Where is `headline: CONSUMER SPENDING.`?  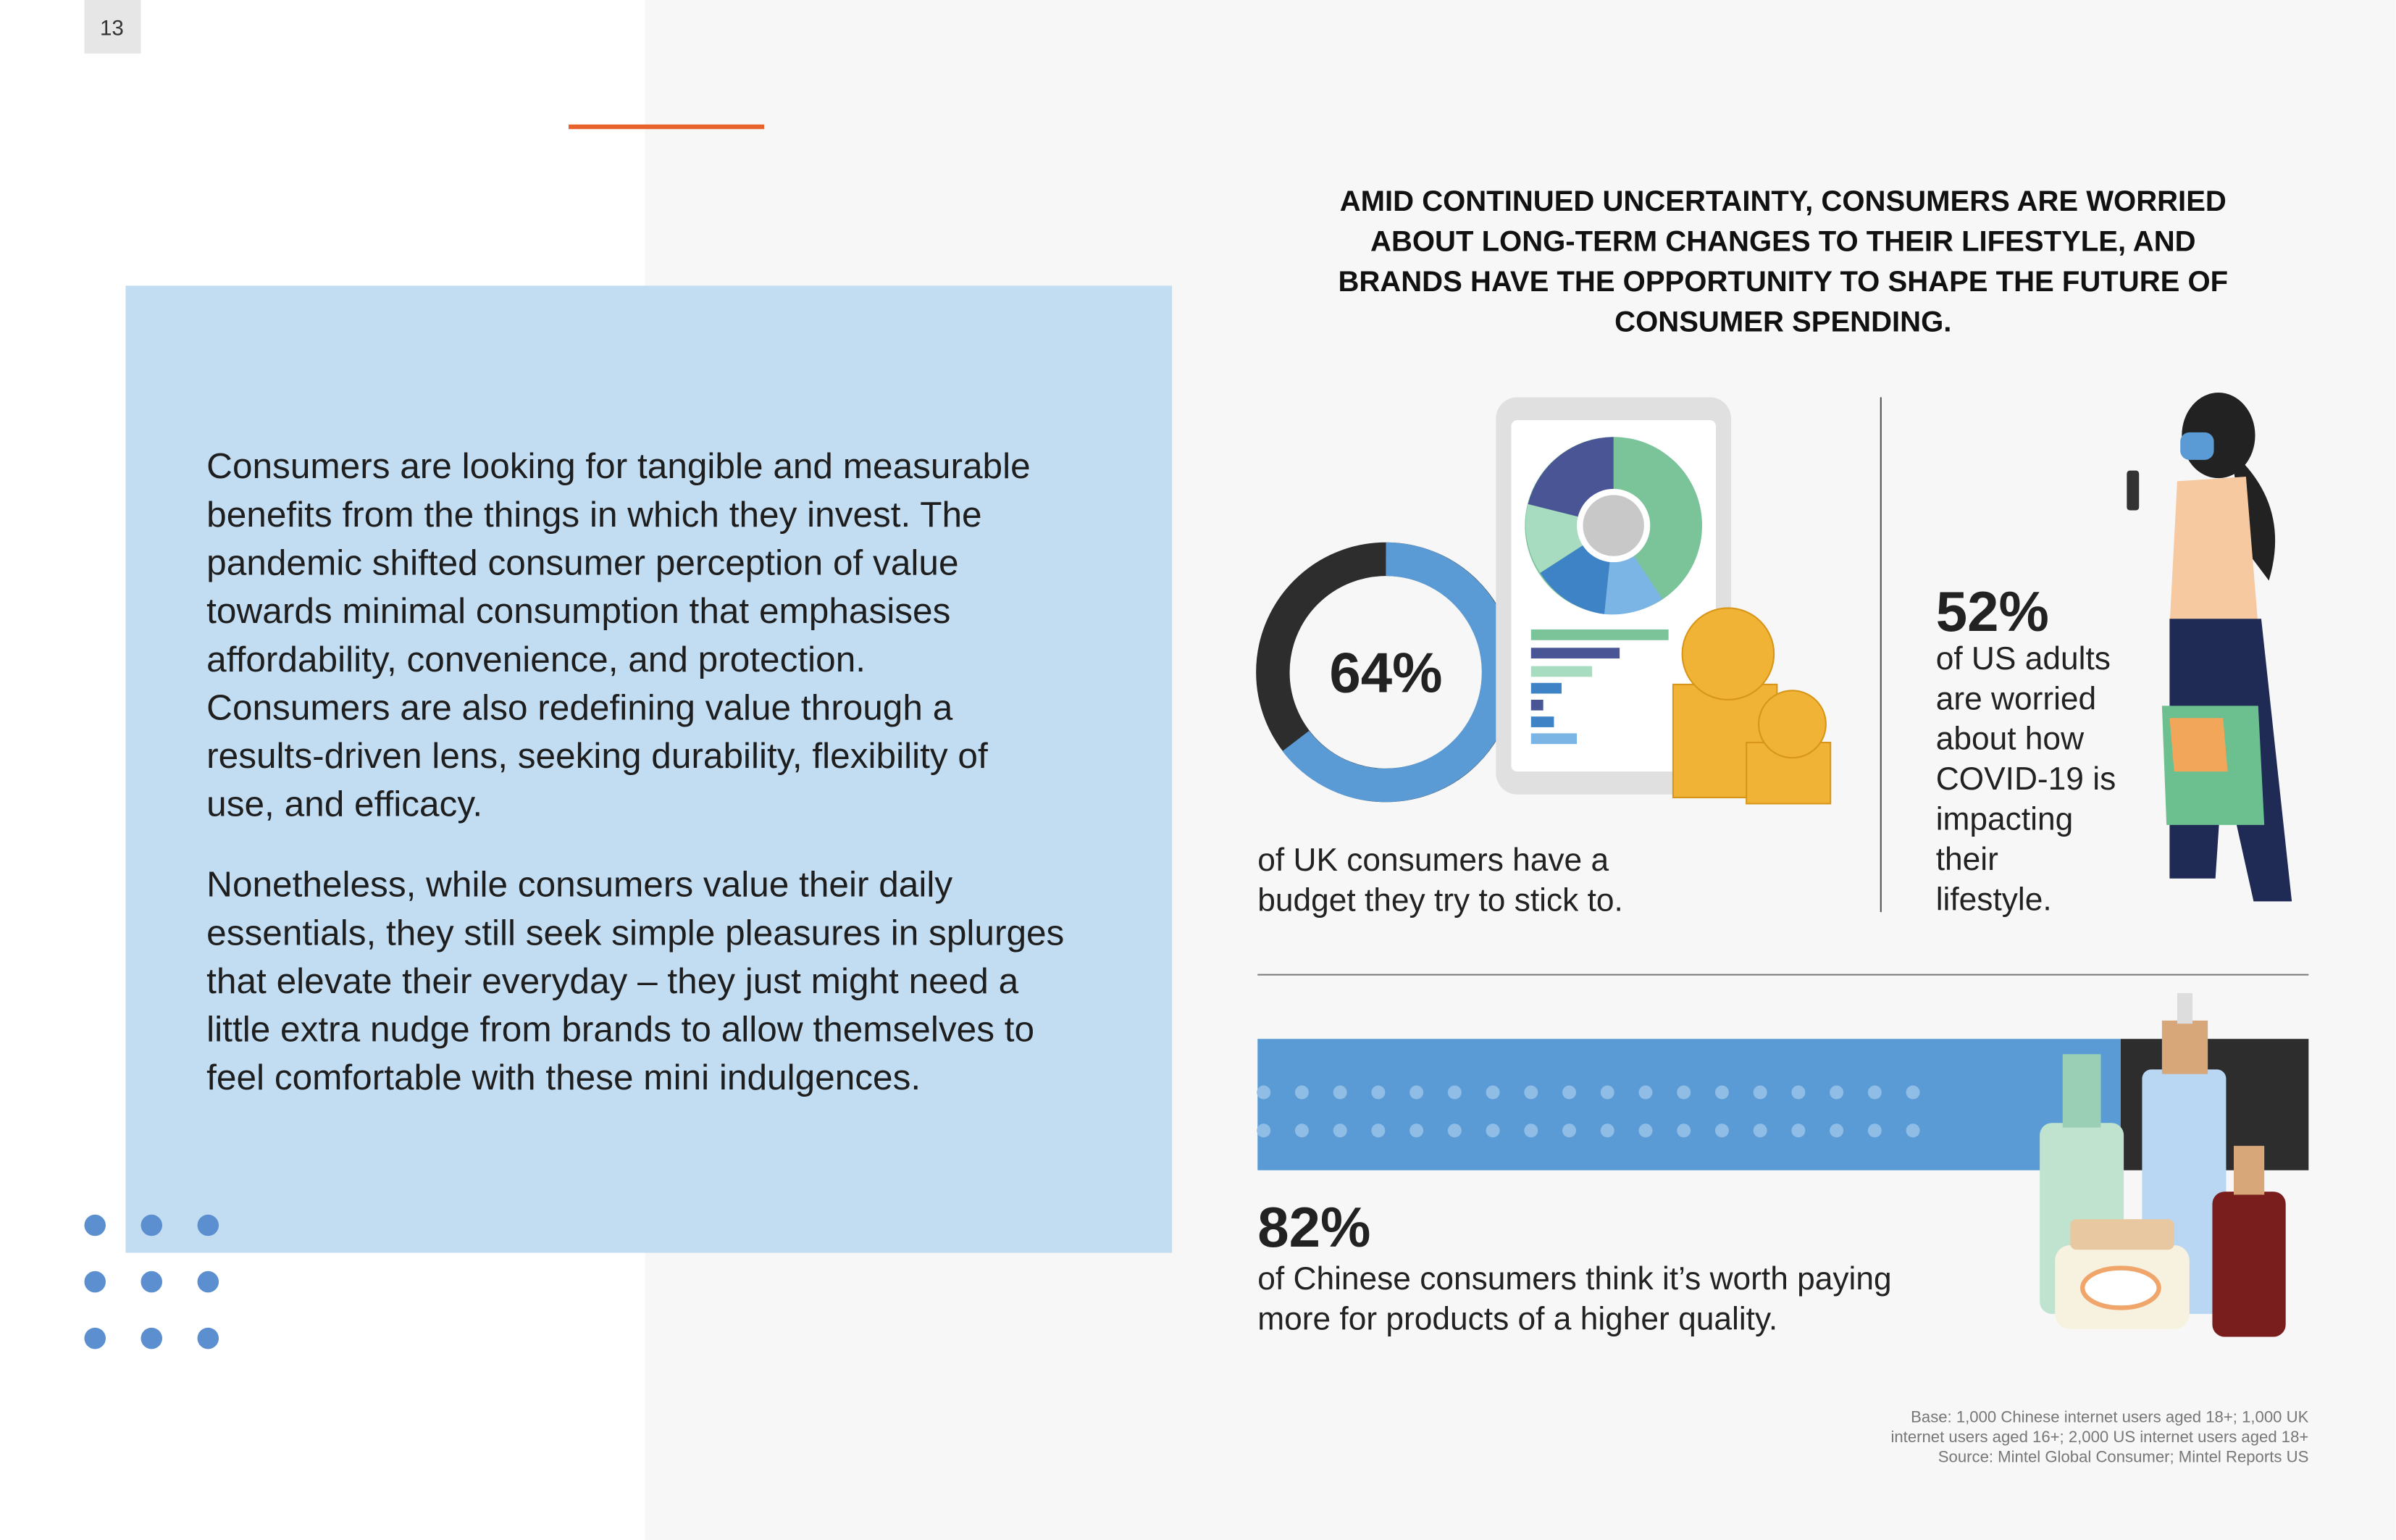
headline: CONSUMER SPENDING. is located at coordinates (1782, 322).